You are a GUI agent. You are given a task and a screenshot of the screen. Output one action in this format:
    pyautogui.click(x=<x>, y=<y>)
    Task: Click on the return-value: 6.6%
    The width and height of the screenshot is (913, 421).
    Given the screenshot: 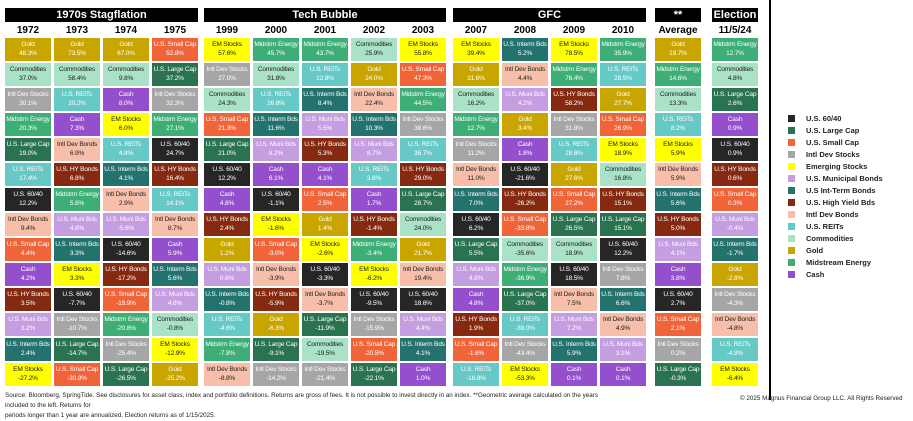 What is the action you would take?
    pyautogui.click(x=623, y=303)
    